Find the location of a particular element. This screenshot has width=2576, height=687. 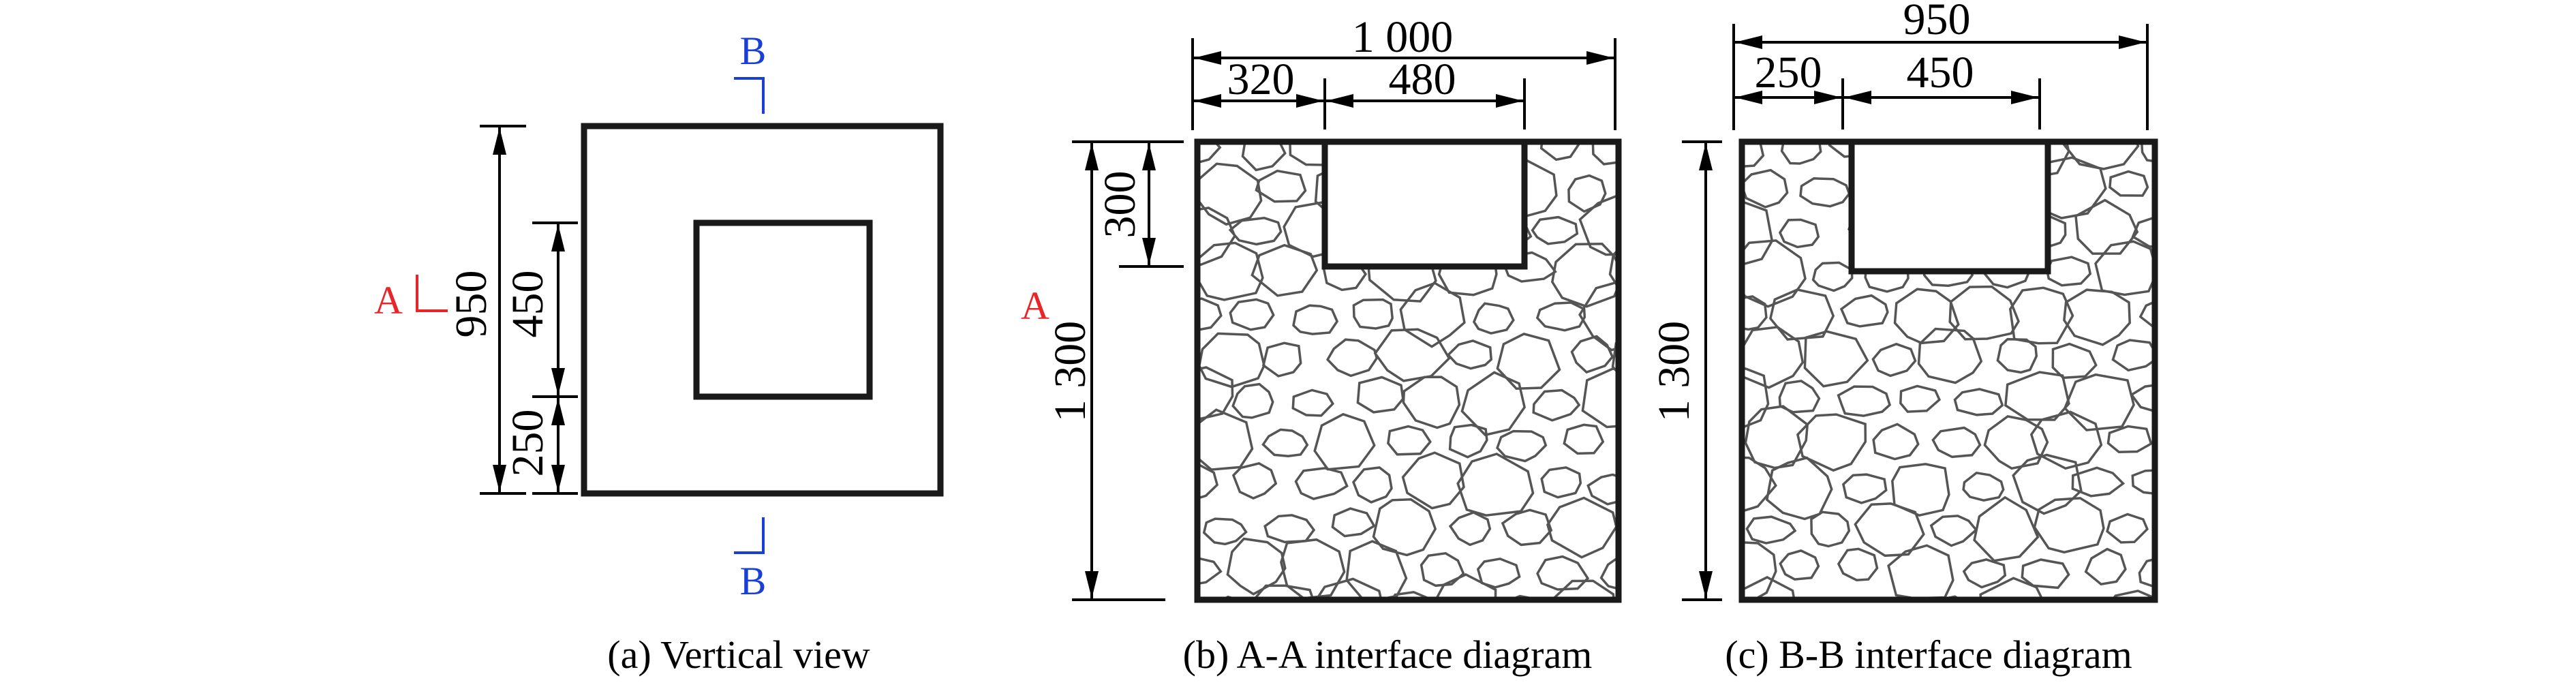

dim-label-1300: 1 300 is located at coordinates (1070, 372).